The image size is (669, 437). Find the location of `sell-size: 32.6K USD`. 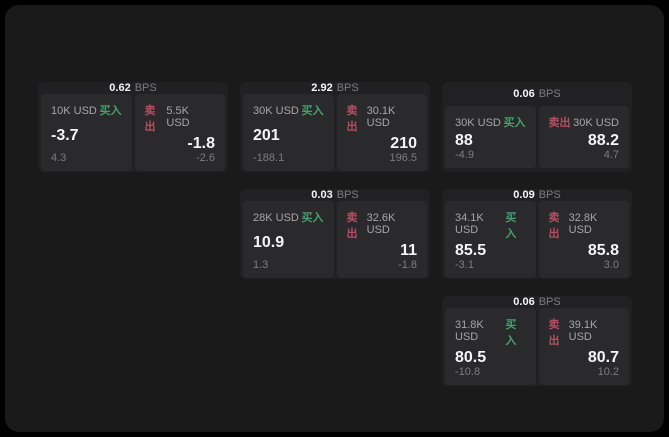

sell-size: 32.6K USD is located at coordinates (381, 224).